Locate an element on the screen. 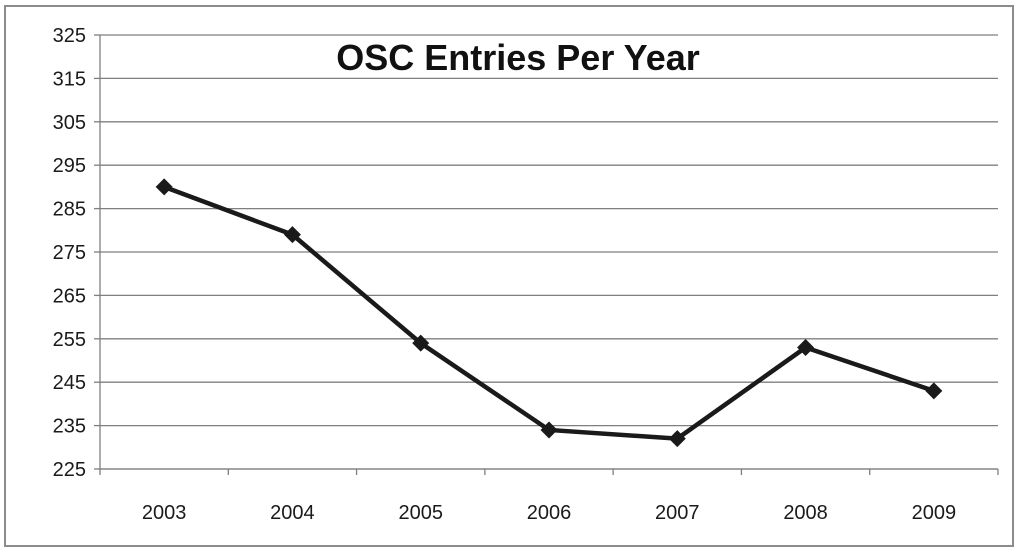  data-point-2003 is located at coordinates (164, 187).